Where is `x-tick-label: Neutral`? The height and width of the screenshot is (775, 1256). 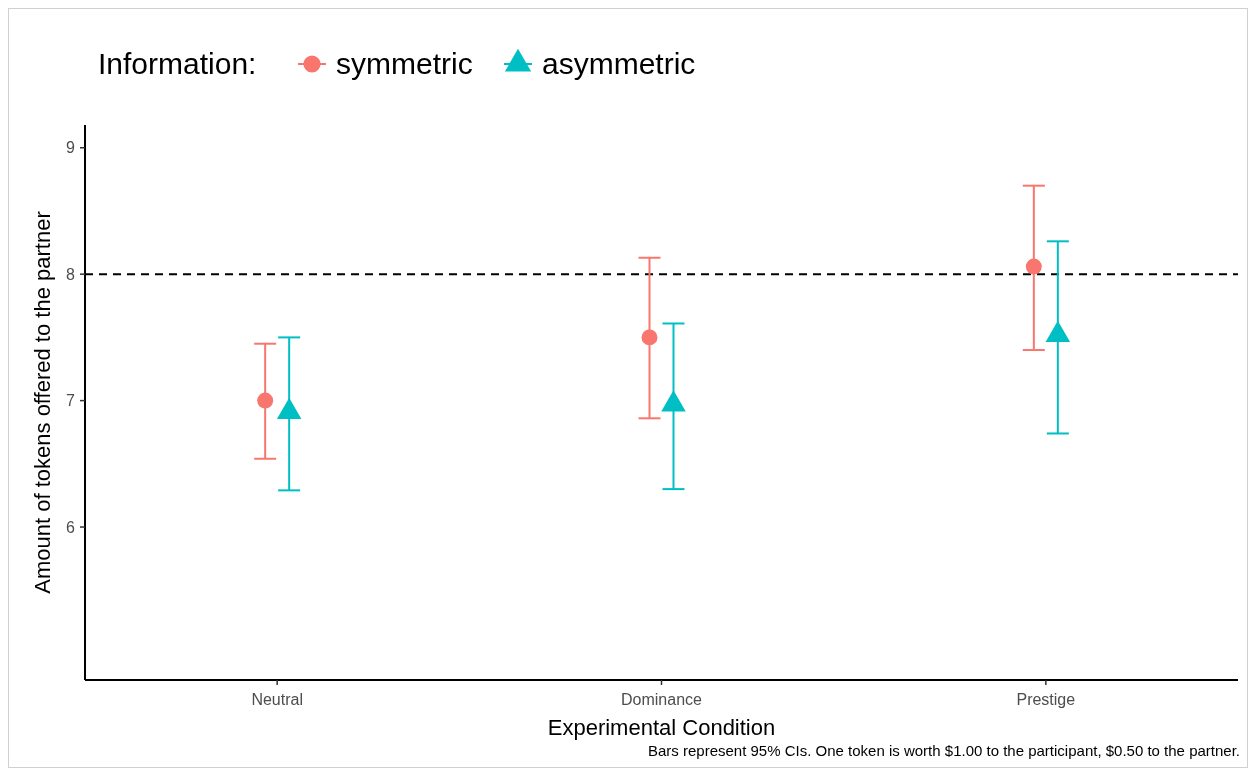
x-tick-label: Neutral is located at coordinates (277, 699).